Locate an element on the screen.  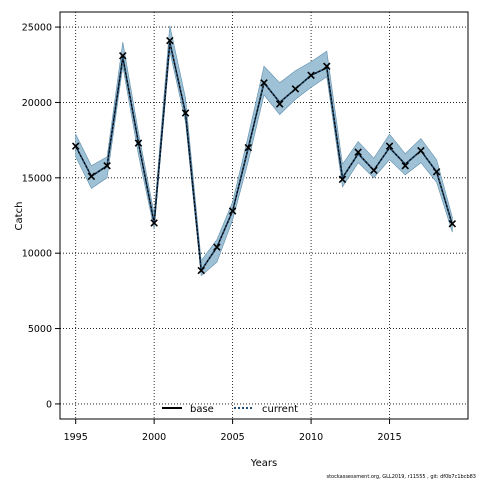
legend-base-label: base is located at coordinates (202, 409).